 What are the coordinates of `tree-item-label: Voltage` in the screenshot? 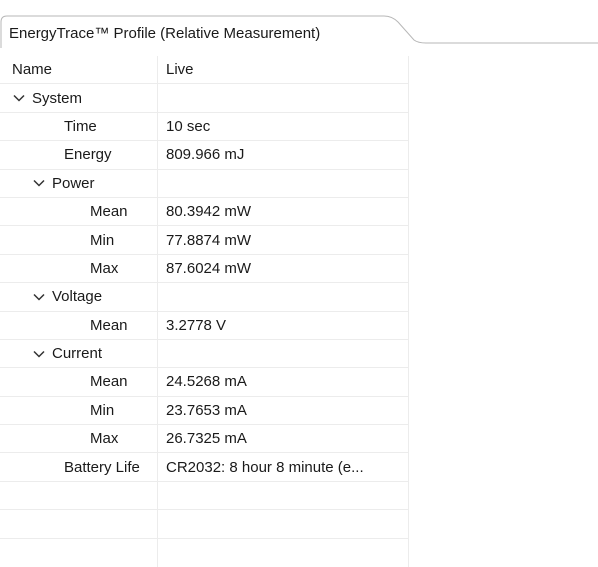 It's located at (77, 297).